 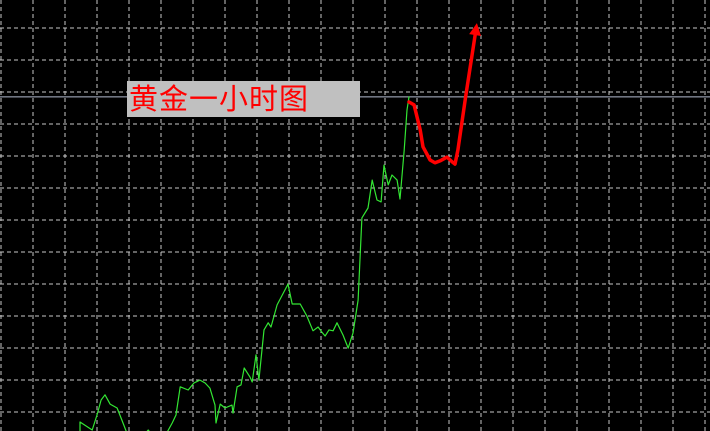 What do you see at coordinates (442, 96) in the screenshot?
I see `forecast-arrow-line` at bounding box center [442, 96].